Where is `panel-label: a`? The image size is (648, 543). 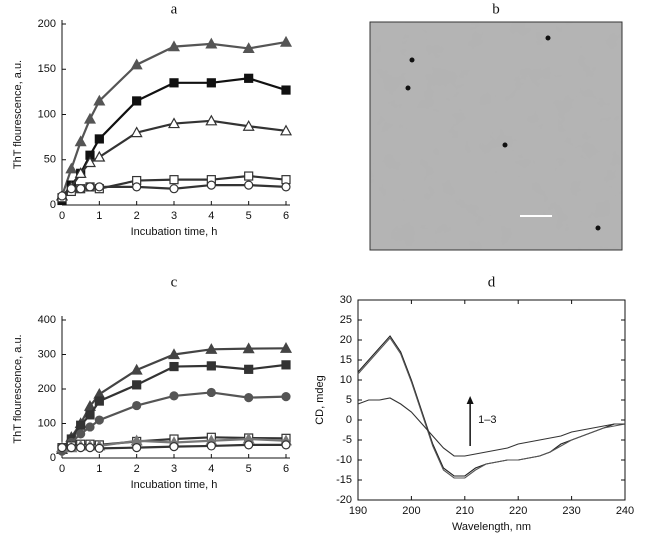 panel-label: a is located at coordinates (174, 9).